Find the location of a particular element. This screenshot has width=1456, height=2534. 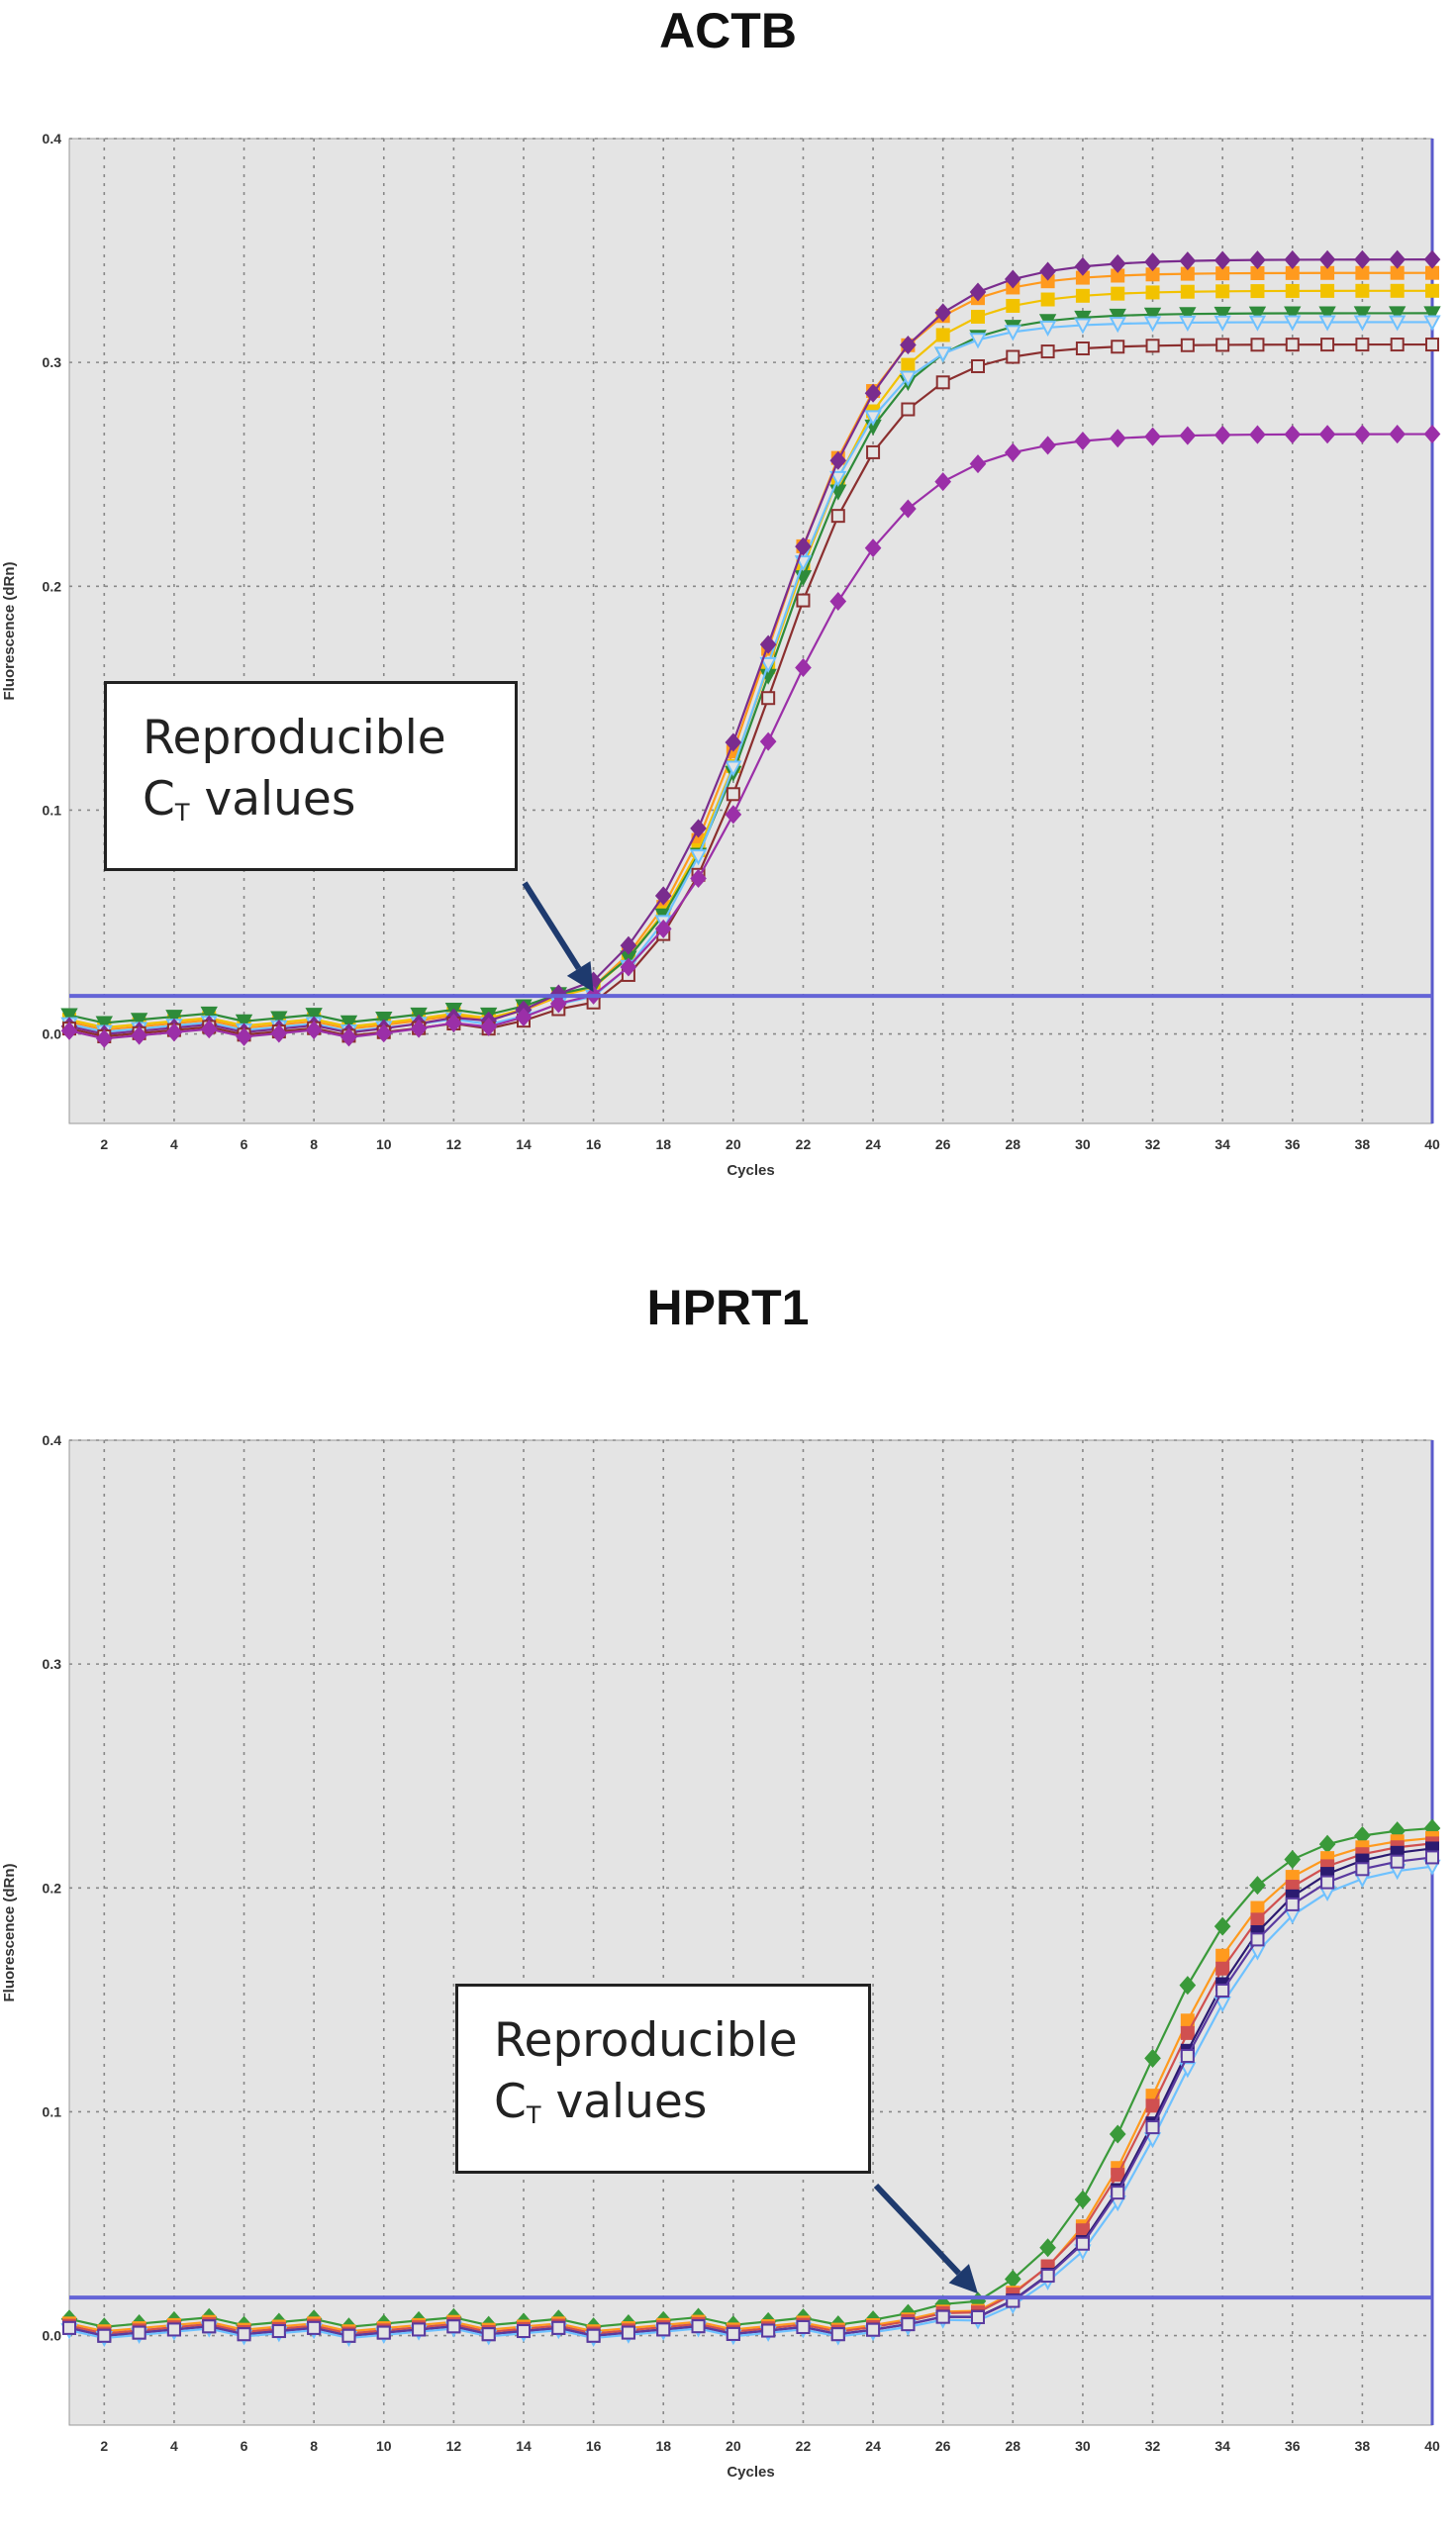

y-tick-label: 0.3 is located at coordinates (52, 1664).